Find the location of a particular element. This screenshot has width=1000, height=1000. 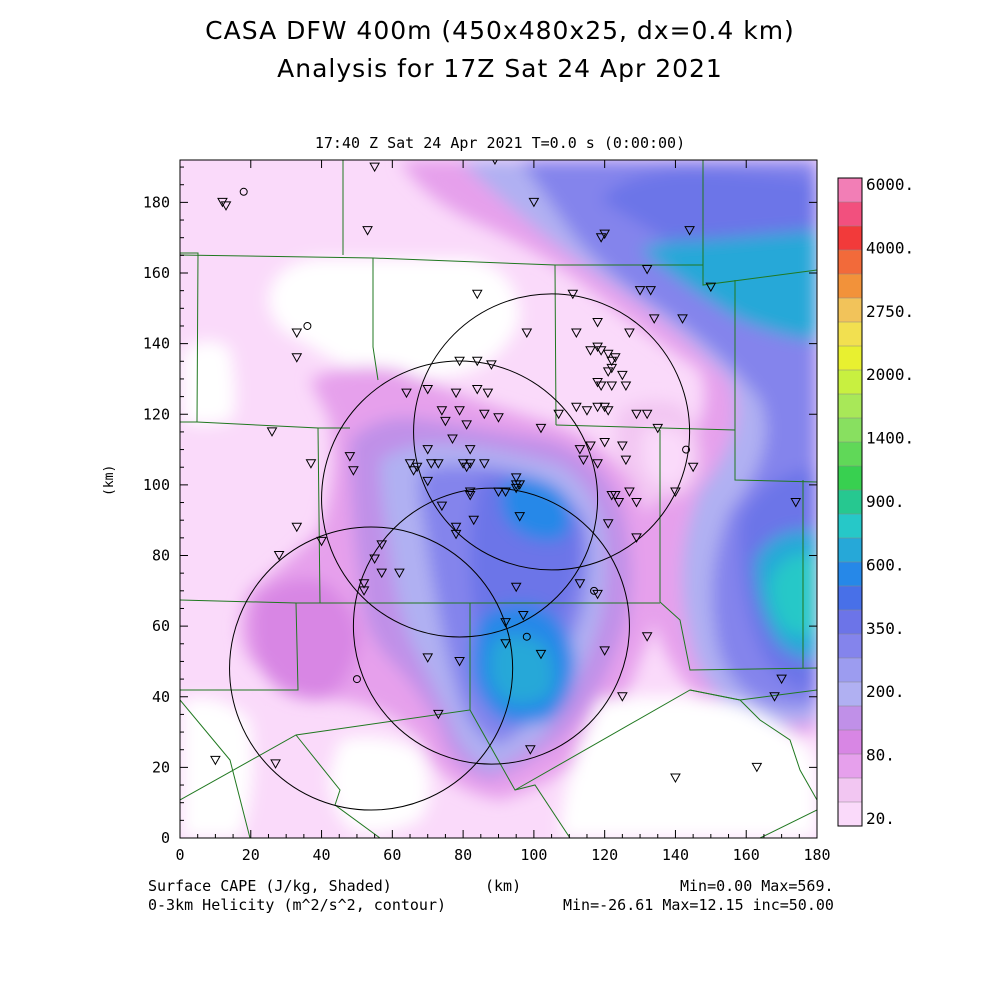

title-line-2: Analysis for 17Z Sat 24 Apr 2021 is located at coordinates (500, 68).